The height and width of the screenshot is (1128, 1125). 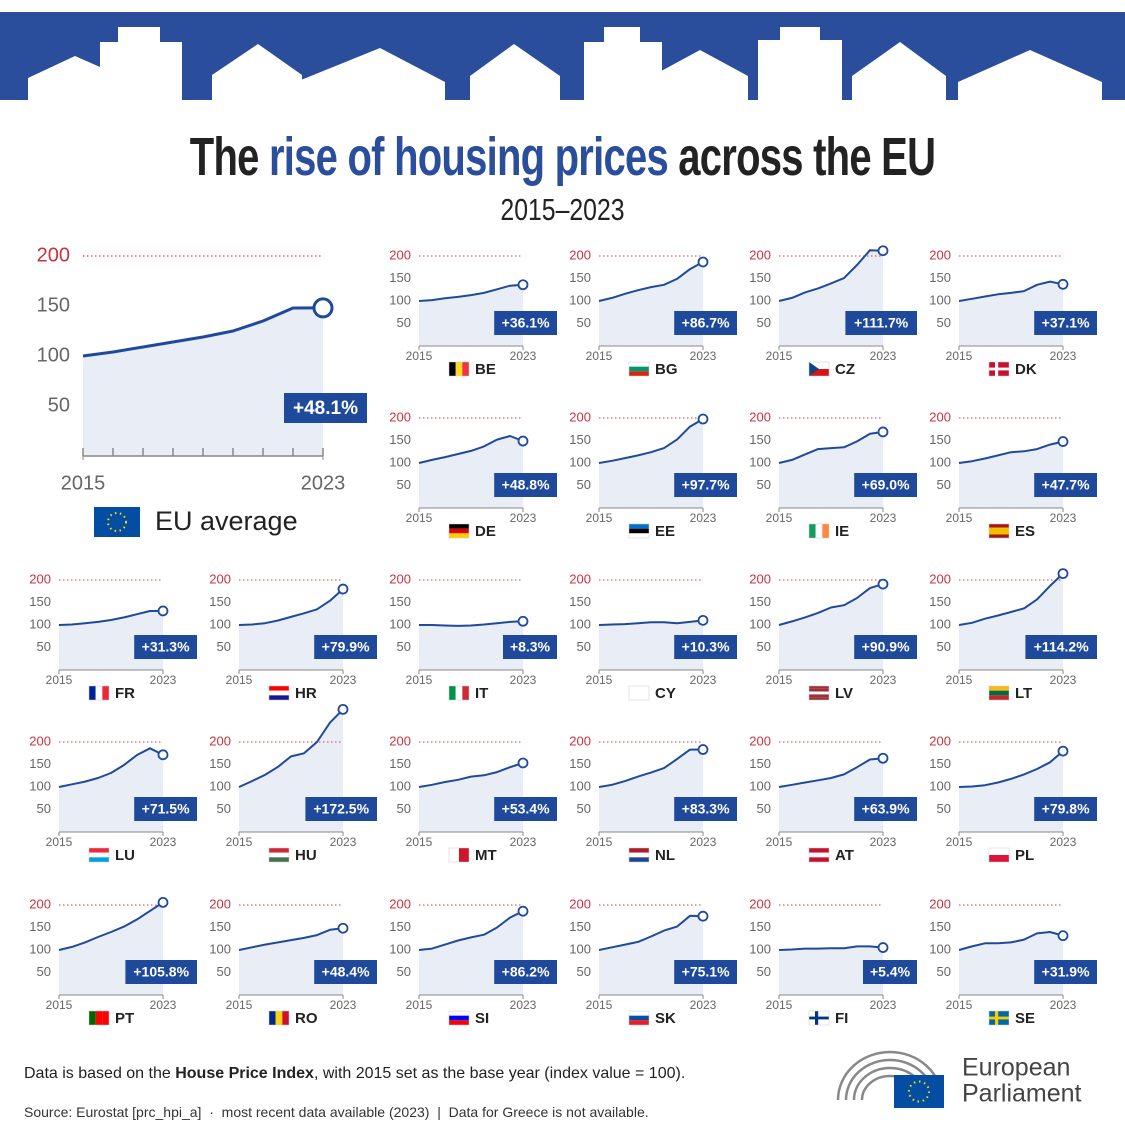 What do you see at coordinates (226, 521) in the screenshot?
I see `chart-title: EU average` at bounding box center [226, 521].